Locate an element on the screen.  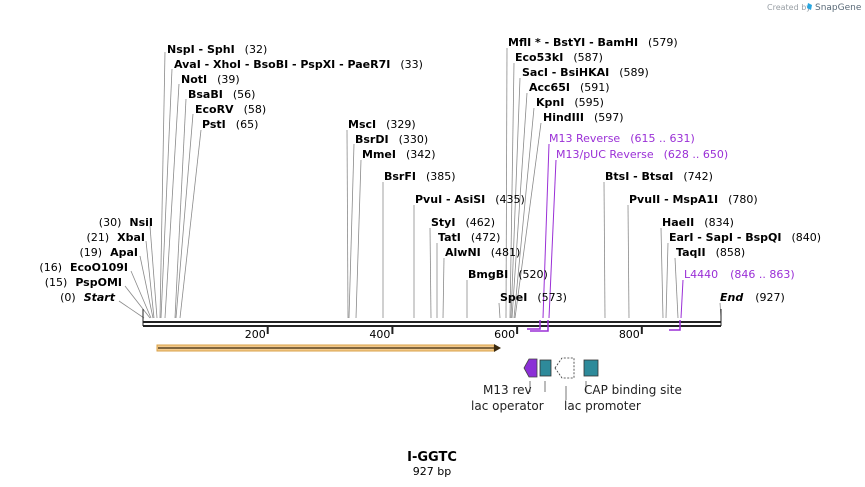
orf-arrow is located at coordinates (328, 348).